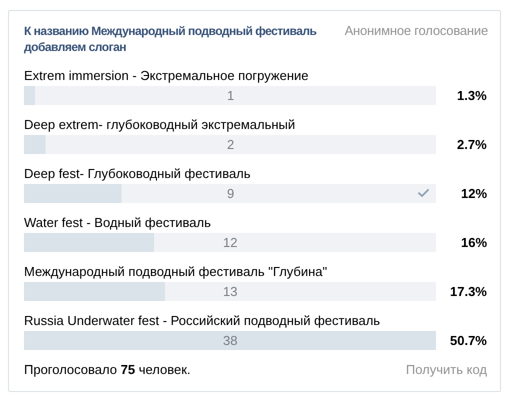 The image size is (525, 407). What do you see at coordinates (230, 291) in the screenshot?
I see `data-label: 13` at bounding box center [230, 291].